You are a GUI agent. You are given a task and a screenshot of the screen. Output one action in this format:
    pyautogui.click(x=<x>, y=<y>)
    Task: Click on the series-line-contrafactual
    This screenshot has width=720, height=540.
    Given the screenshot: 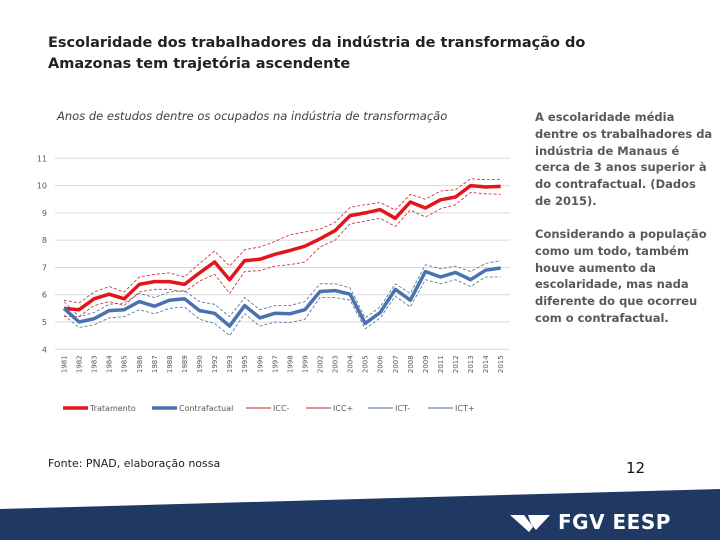 What is the action you would take?
    pyautogui.click(x=281, y=297)
    